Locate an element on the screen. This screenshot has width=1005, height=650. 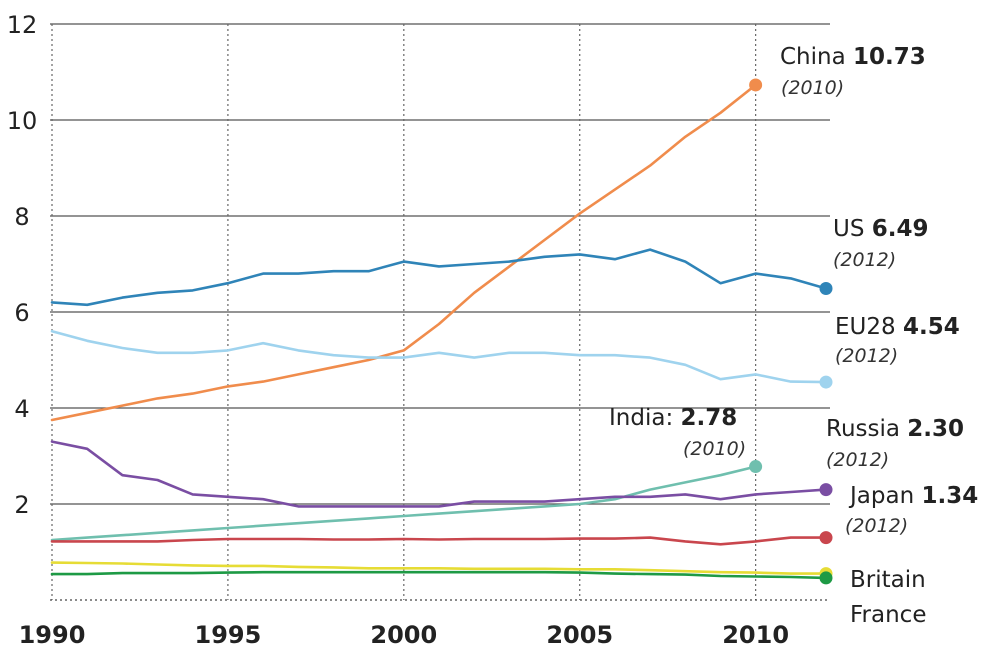
eu28-year: (2012) is located at coordinates (866, 356).